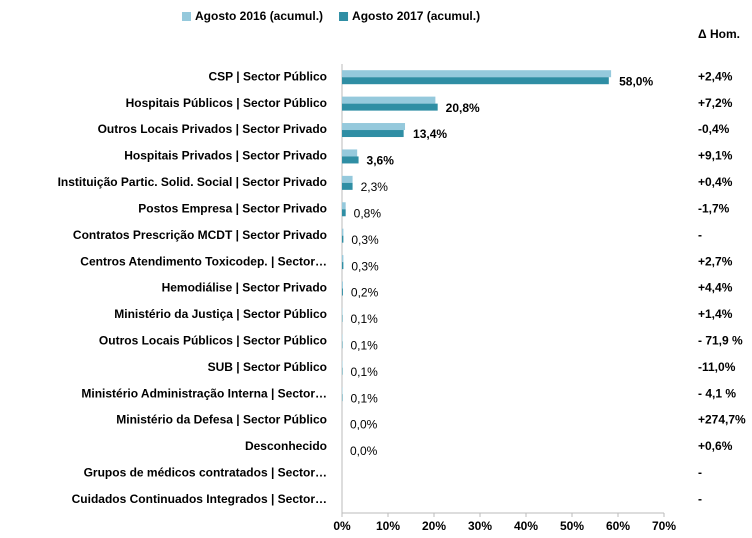 This screenshot has width=752, height=538. Describe the element at coordinates (259, 16) in the screenshot. I see `legend-label: Agosto 2016 (acumul.)` at that location.